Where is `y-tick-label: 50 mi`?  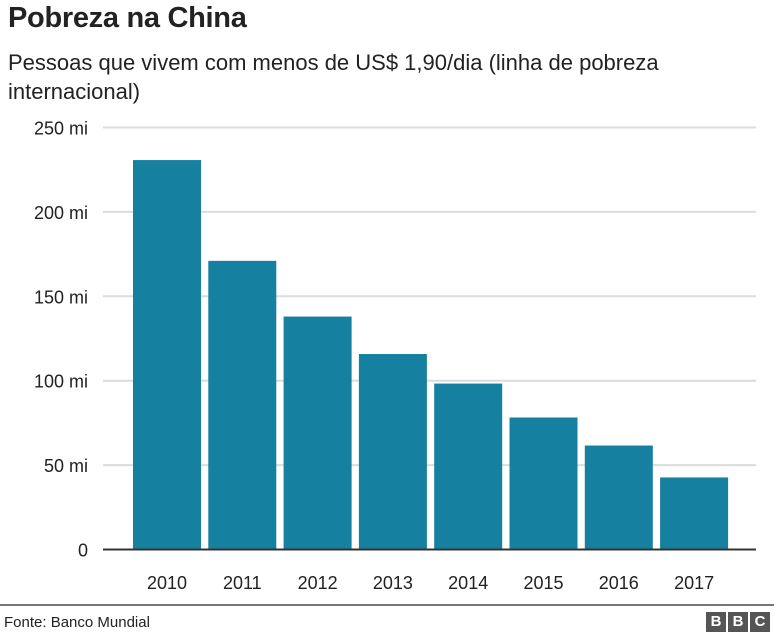
y-tick-label: 50 mi is located at coordinates (66, 466).